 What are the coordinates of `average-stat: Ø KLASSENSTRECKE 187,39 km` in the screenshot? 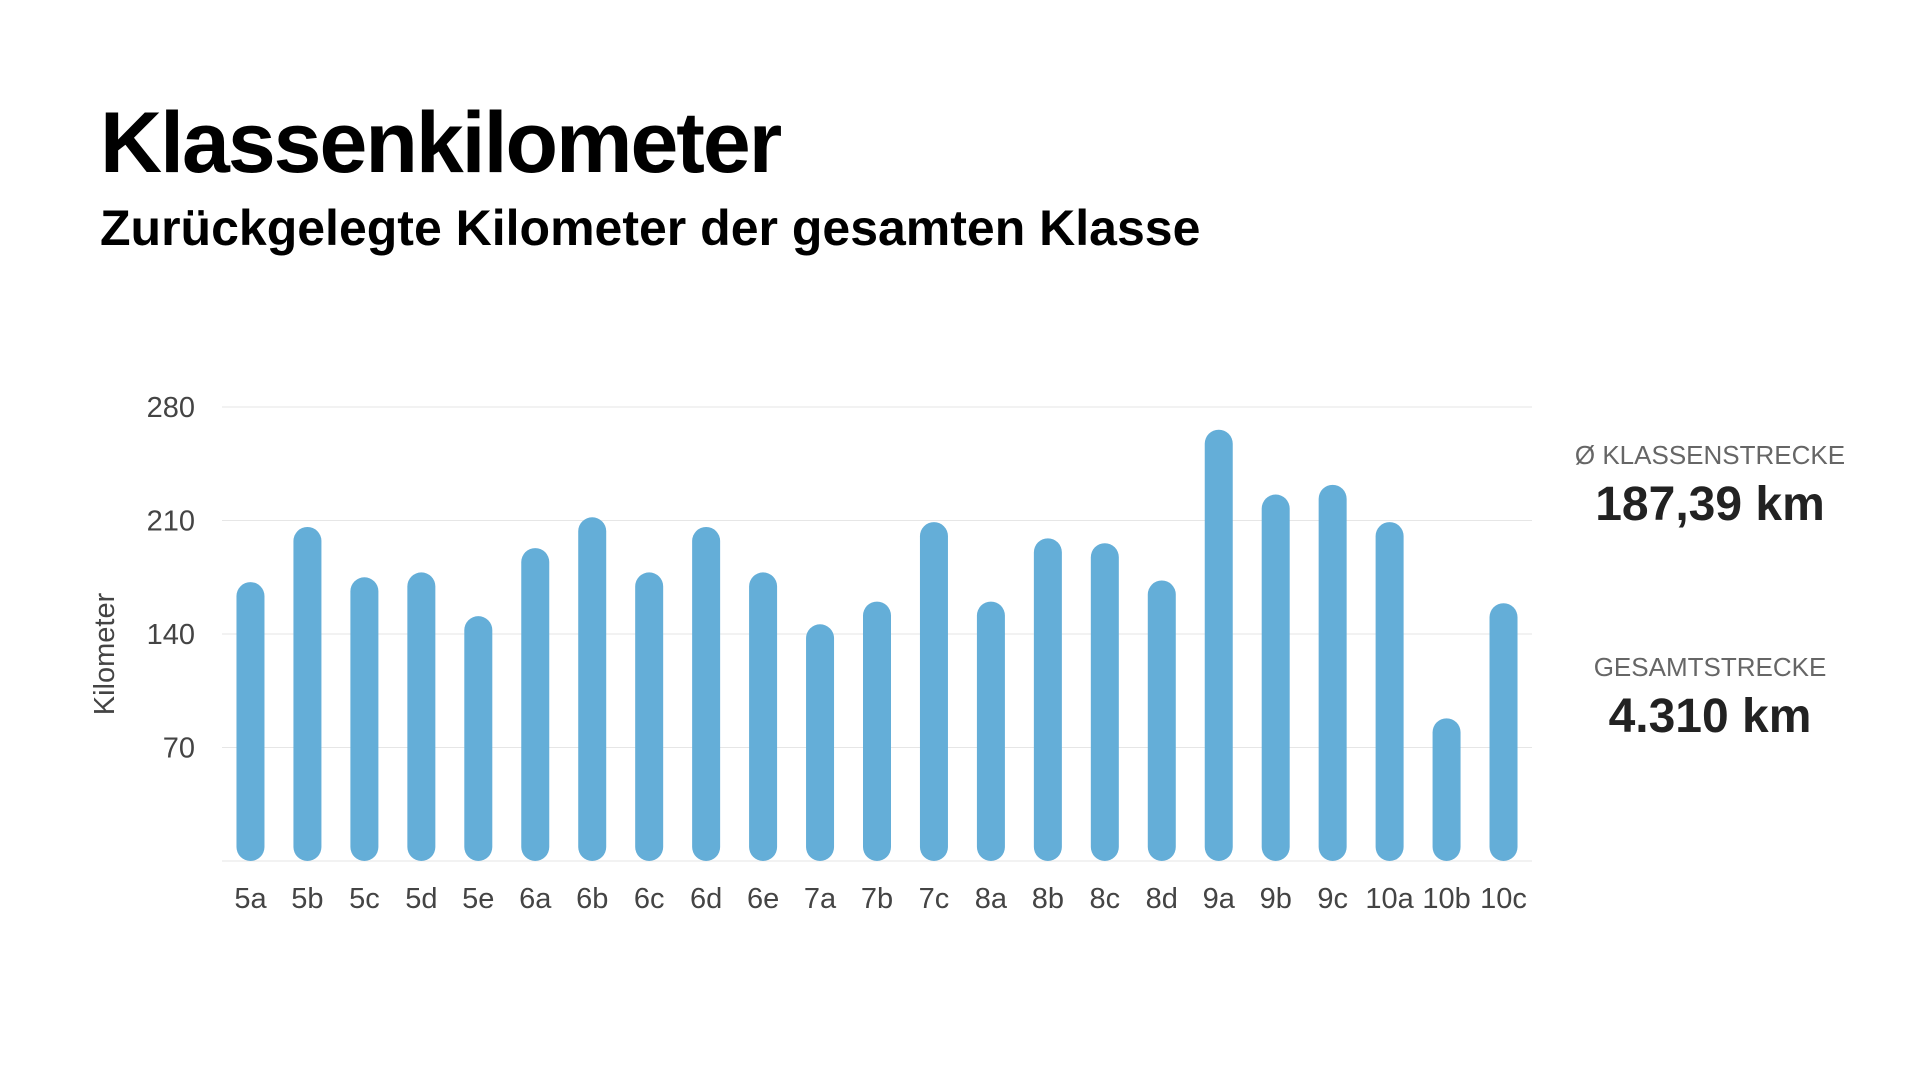 It's located at (1710, 486).